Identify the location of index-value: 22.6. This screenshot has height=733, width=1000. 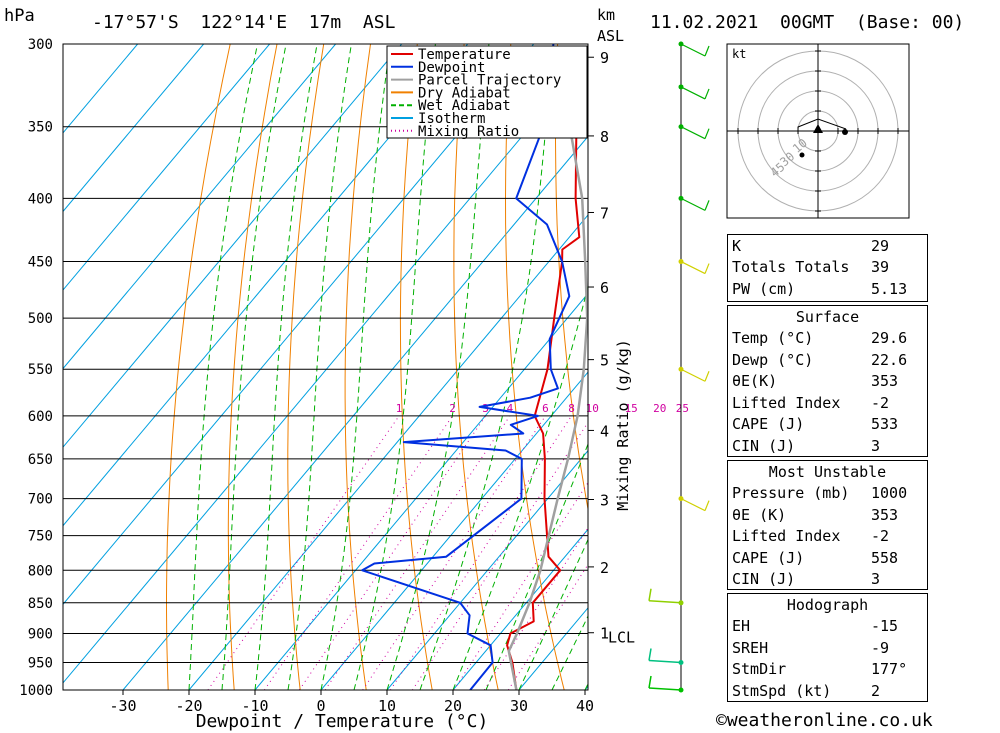
(889, 359).